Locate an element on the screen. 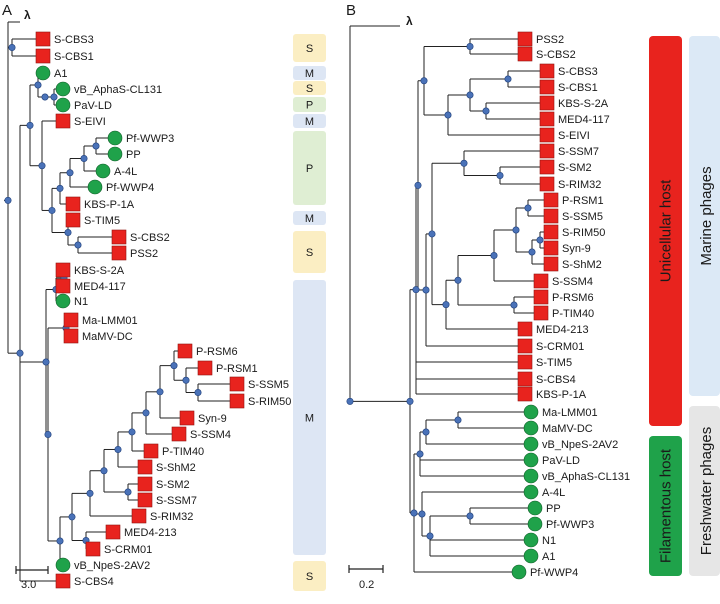 The width and height of the screenshot is (720, 604). panel-a-leaf-vb-aphas-cl131: vB_AphaS-CL131 is located at coordinates (108, 89).